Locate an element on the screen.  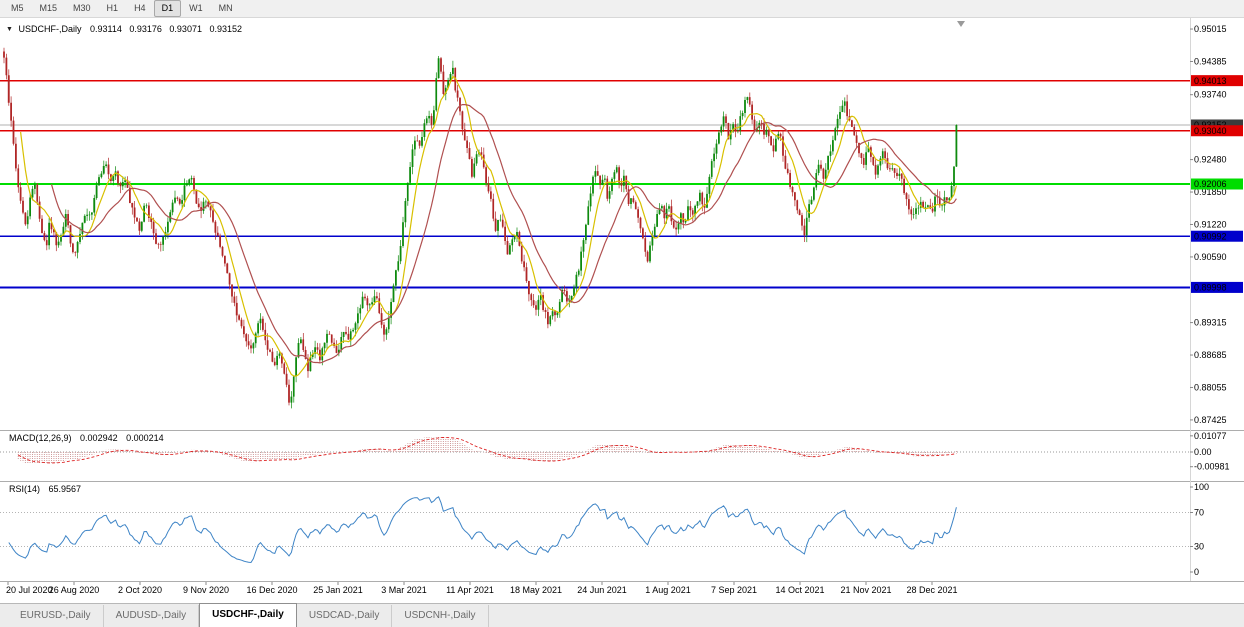
price-tick-label: 0.91850 is located at coordinates (1210, 192).